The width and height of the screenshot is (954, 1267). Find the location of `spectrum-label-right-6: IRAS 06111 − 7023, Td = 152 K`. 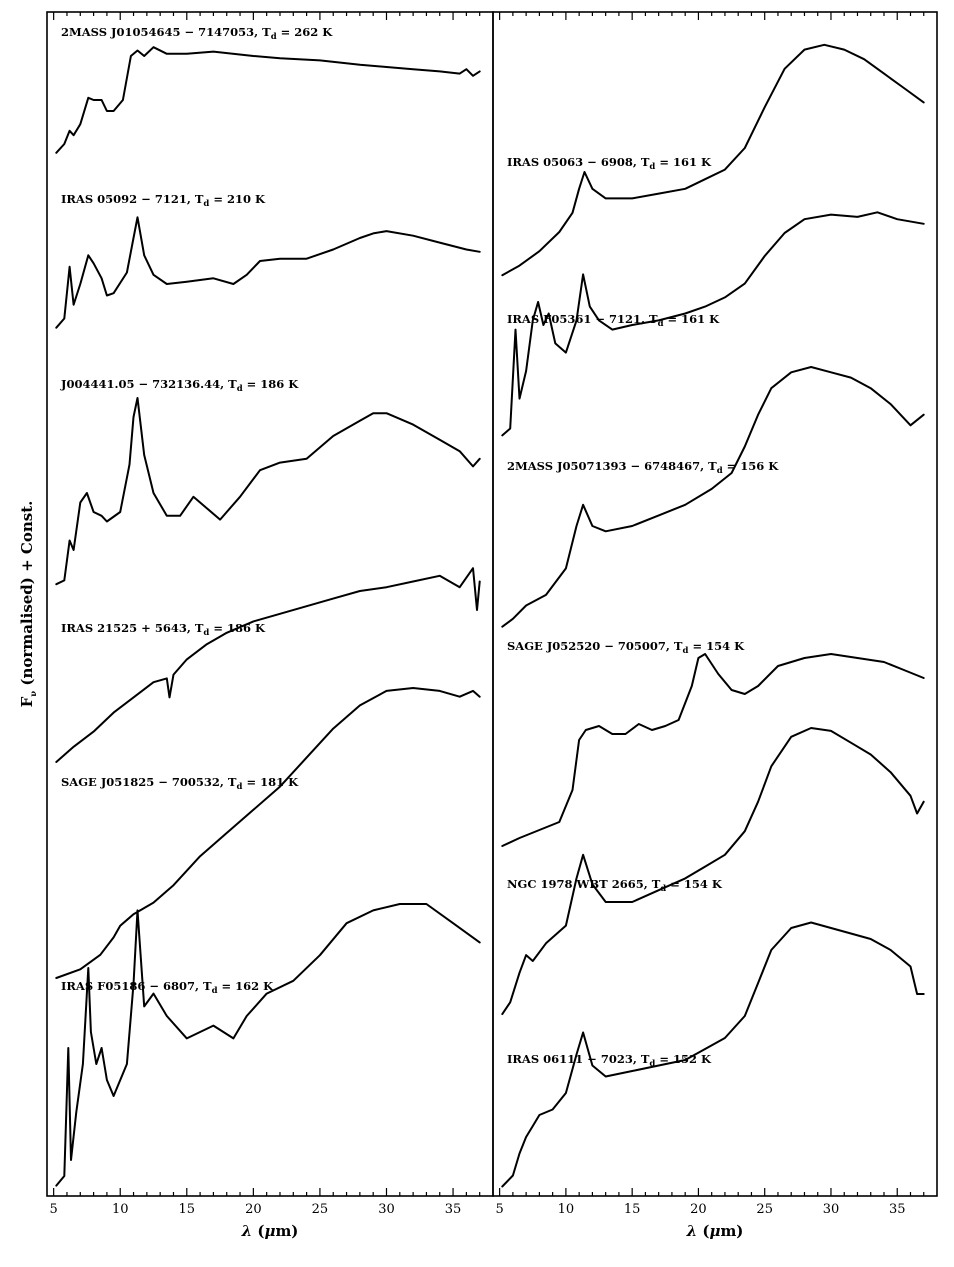

spectrum-label-right-6: IRAS 06111 − 7023, Td = 152 K is located at coordinates (609, 1060).